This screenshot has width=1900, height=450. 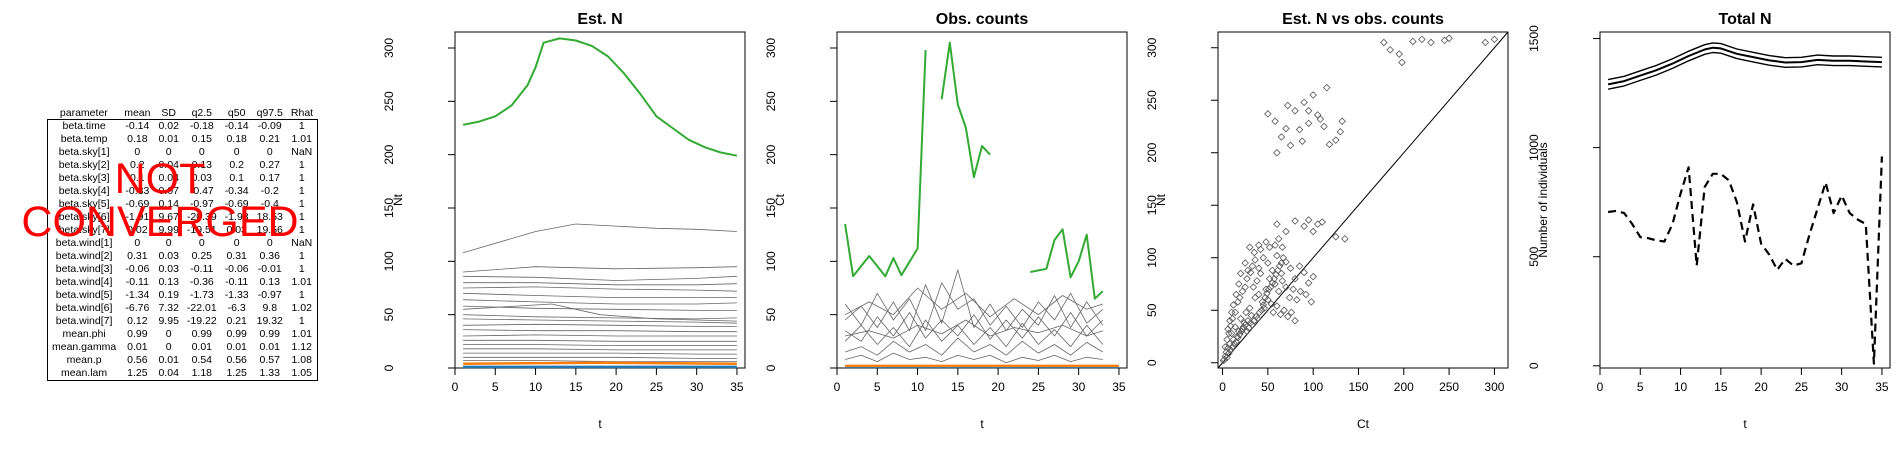 I want to click on x-tick-label: 100, so click(x=1313, y=387).